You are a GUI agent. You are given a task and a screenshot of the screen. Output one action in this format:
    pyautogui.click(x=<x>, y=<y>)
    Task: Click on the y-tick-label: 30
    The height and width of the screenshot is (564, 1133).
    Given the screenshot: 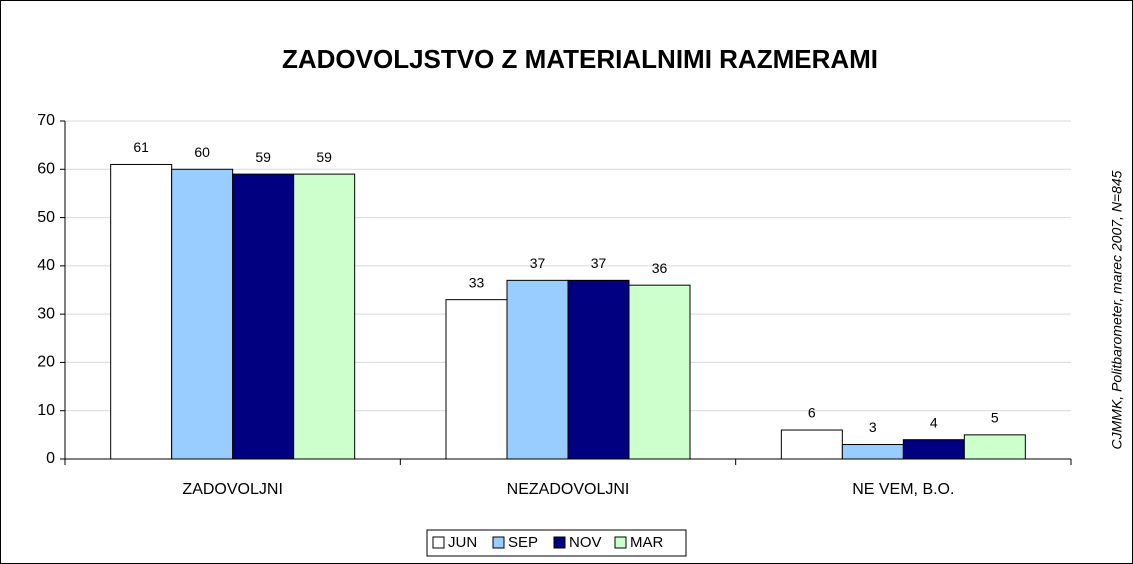 What is the action you would take?
    pyautogui.click(x=46, y=313)
    